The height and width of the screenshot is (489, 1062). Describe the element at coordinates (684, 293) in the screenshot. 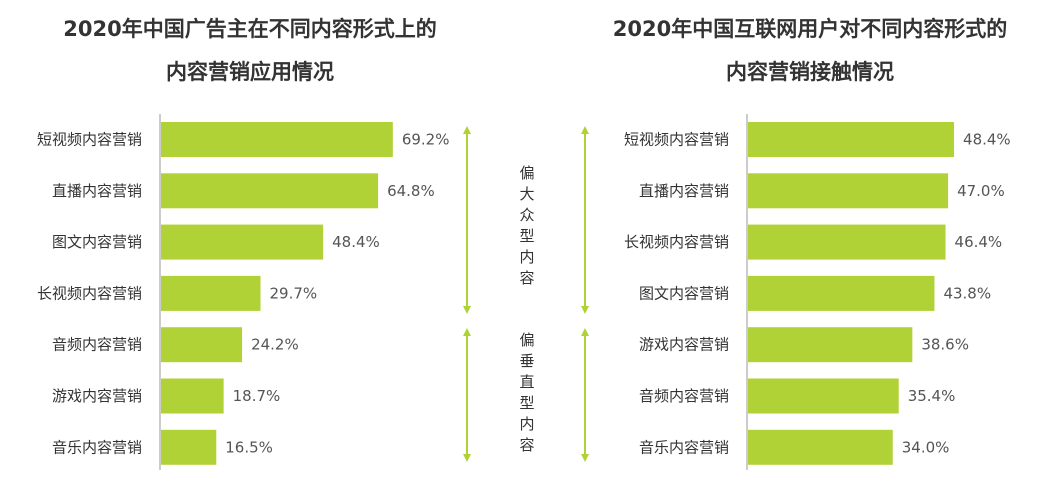

I see `right-category-label: 图文内容营销` at that location.